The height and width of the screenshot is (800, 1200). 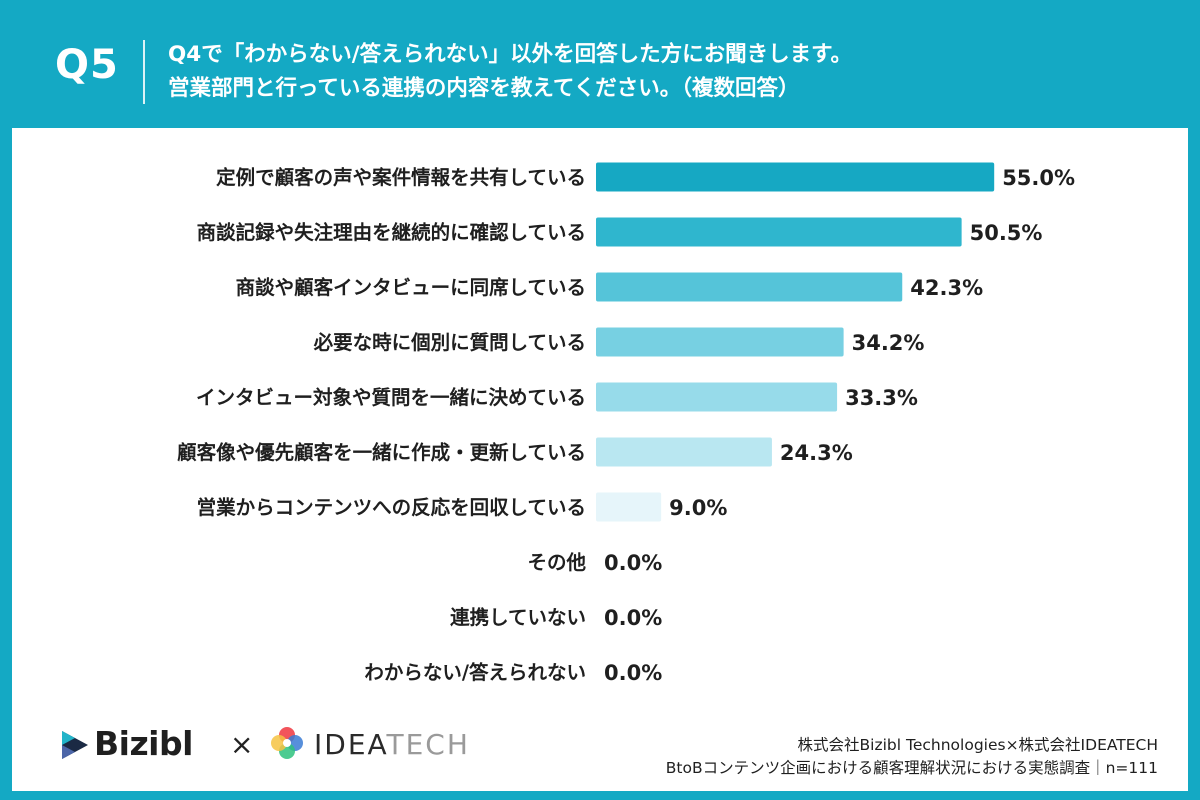 What do you see at coordinates (475, 672) in the screenshot?
I see `category-label: わからない/答えられない` at bounding box center [475, 672].